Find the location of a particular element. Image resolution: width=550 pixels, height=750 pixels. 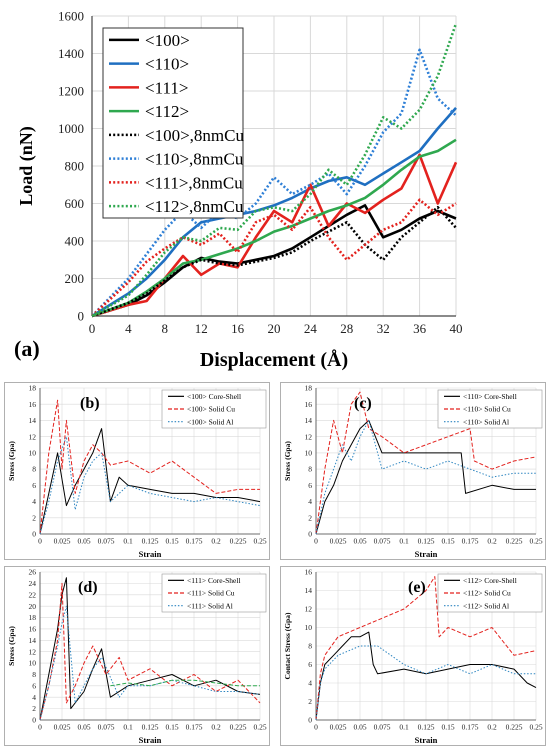

x-tick-label: 32 is located at coordinates (383, 328).